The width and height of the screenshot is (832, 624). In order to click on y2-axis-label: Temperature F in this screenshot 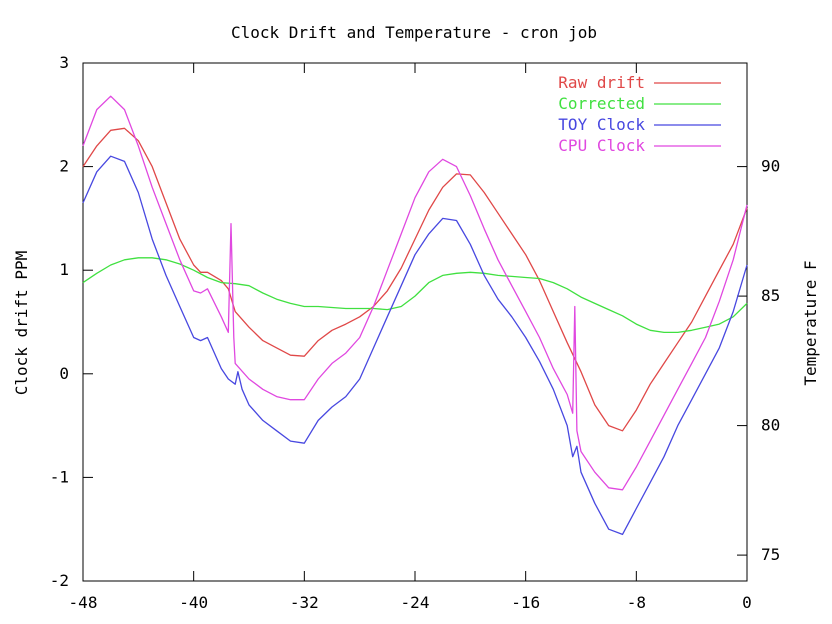, I will do `click(810, 322)`.